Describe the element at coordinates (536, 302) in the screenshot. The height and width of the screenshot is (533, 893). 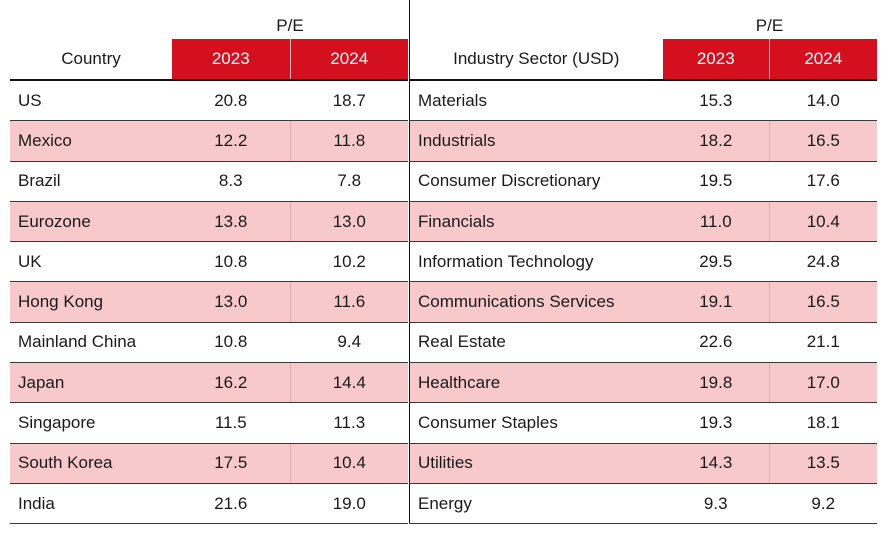
I see `row-label: Communications Services` at that location.